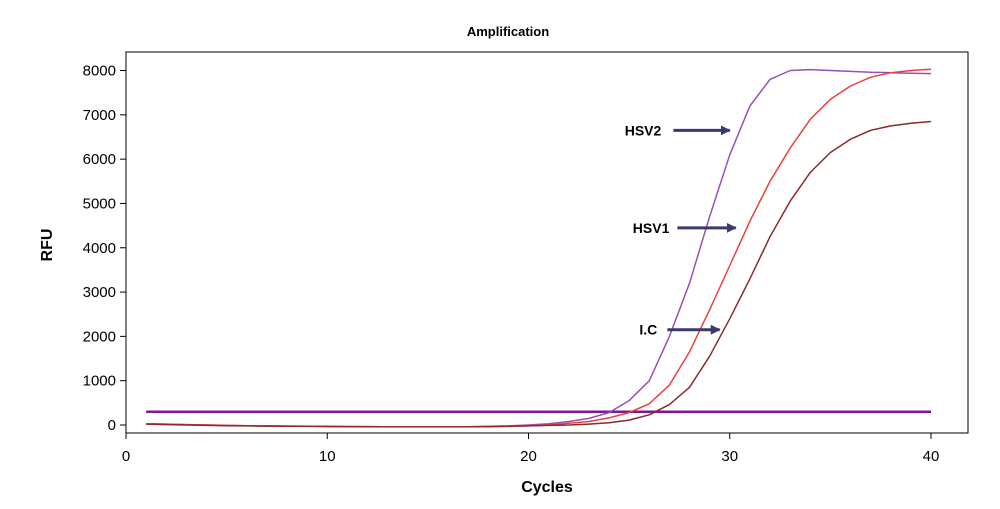  What do you see at coordinates (648, 330) in the screenshot?
I see `annotation-label: I.C` at bounding box center [648, 330].